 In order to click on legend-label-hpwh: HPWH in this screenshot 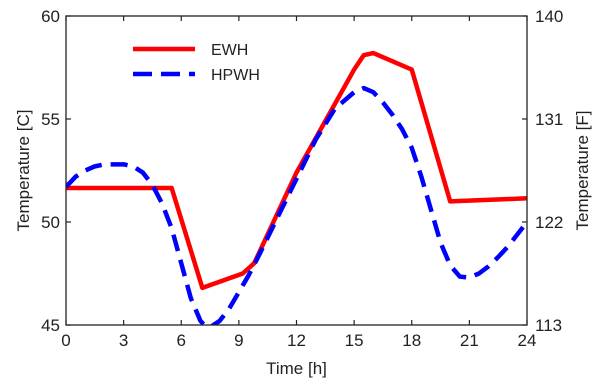, I will do `click(235, 75)`.